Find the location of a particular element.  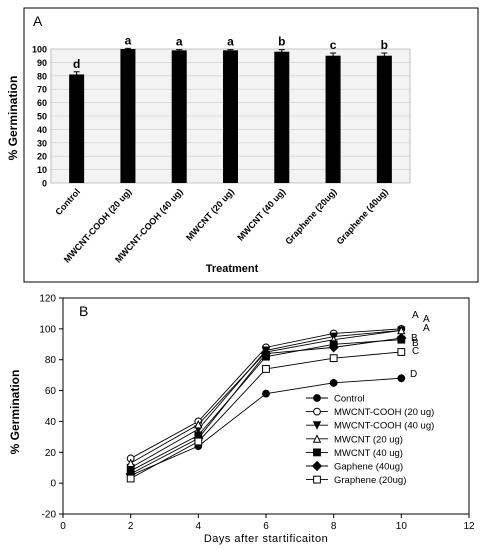

bar-category-label: MWCNT (40 ug) is located at coordinates (261, 215).